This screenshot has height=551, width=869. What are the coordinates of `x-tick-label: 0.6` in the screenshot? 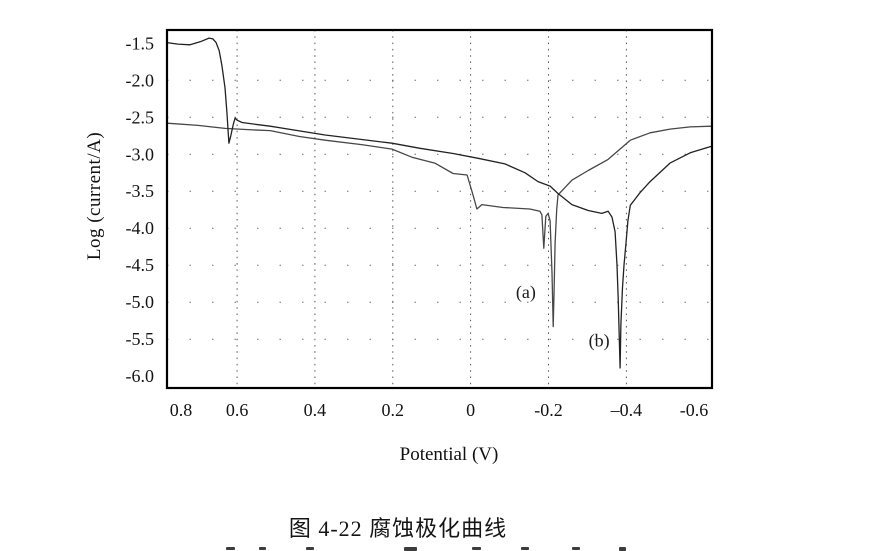 It's located at (237, 410).